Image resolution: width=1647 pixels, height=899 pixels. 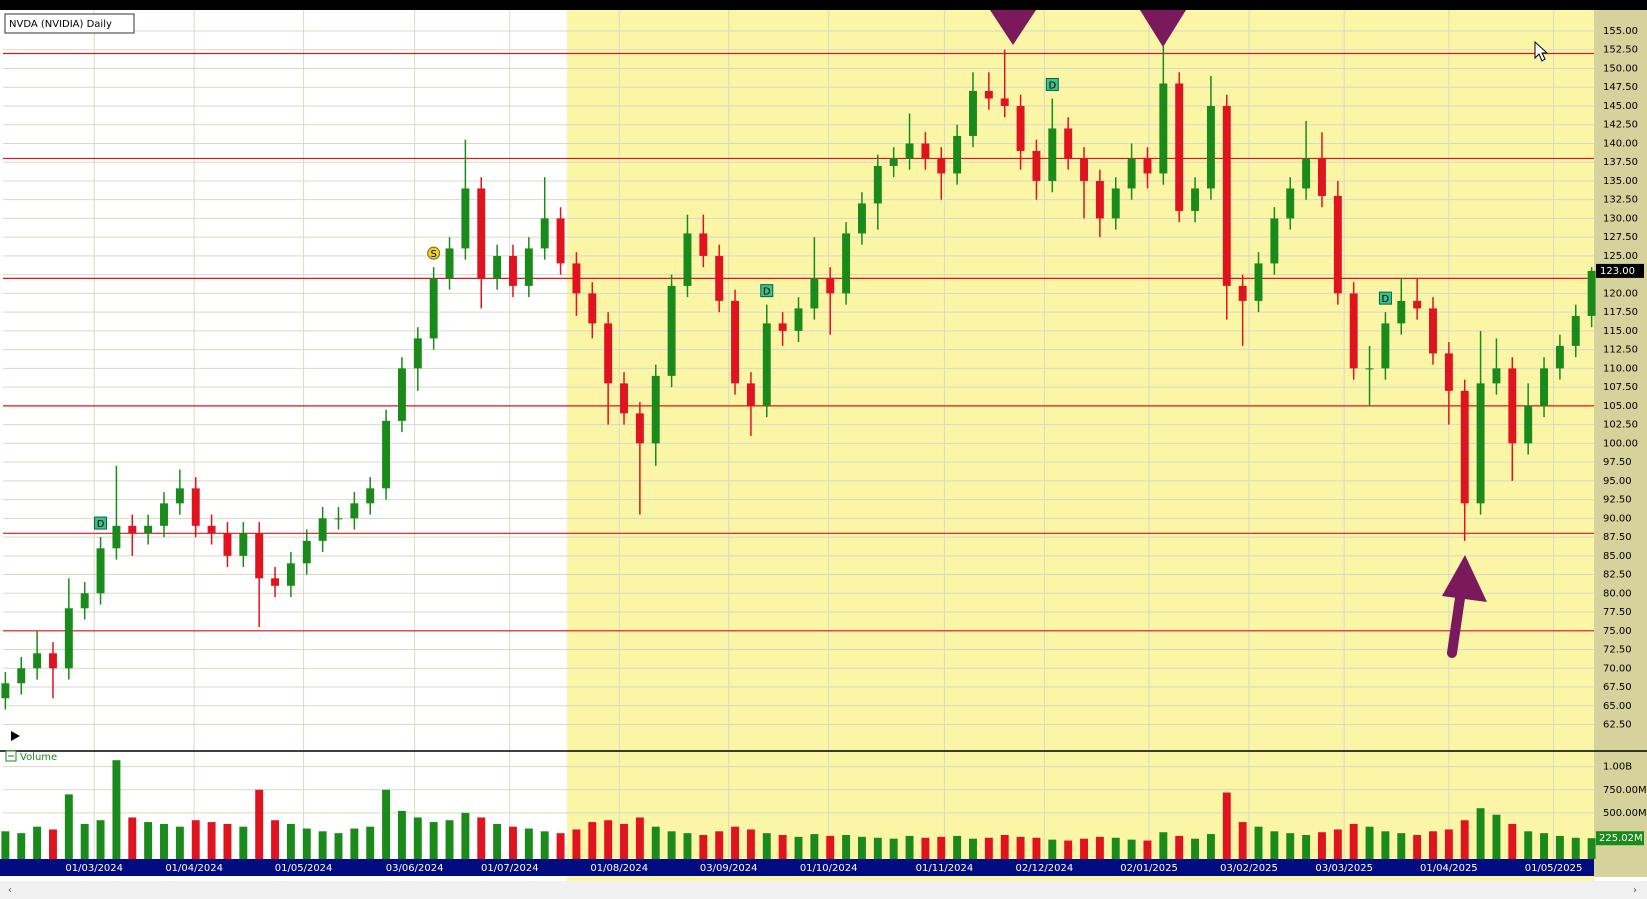 What do you see at coordinates (1554, 868) in the screenshot?
I see `x-tick-label: 01/05/2025` at bounding box center [1554, 868].